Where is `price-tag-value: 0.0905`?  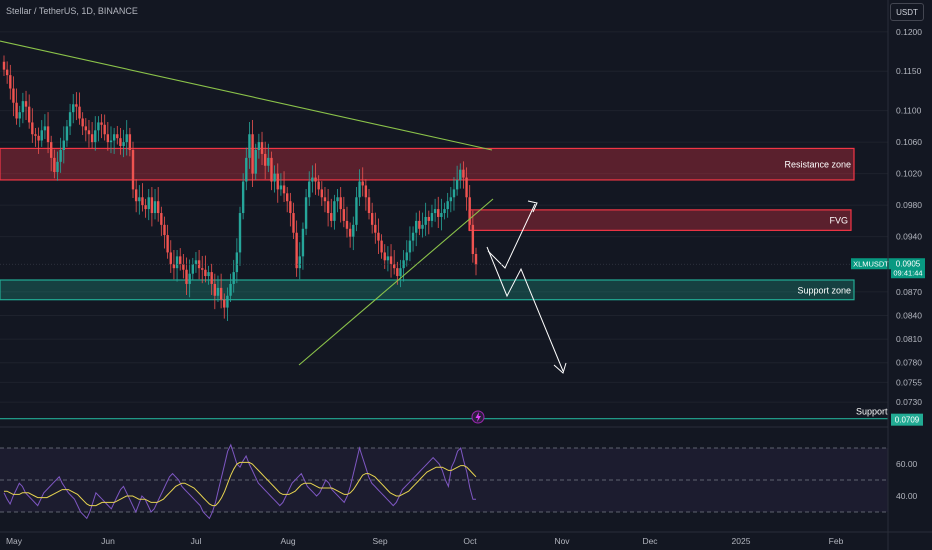 price-tag-value: 0.0905 is located at coordinates (908, 264).